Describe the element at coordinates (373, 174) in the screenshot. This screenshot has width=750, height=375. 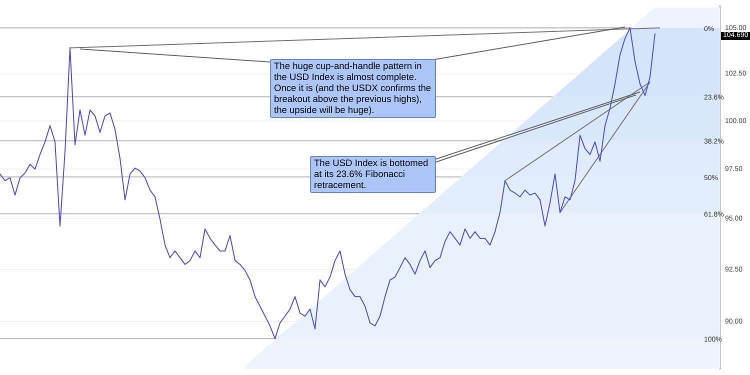
I see `annotation: The USD Index is bottomed at its 23.6% Fibonacci retracement.` at that location.